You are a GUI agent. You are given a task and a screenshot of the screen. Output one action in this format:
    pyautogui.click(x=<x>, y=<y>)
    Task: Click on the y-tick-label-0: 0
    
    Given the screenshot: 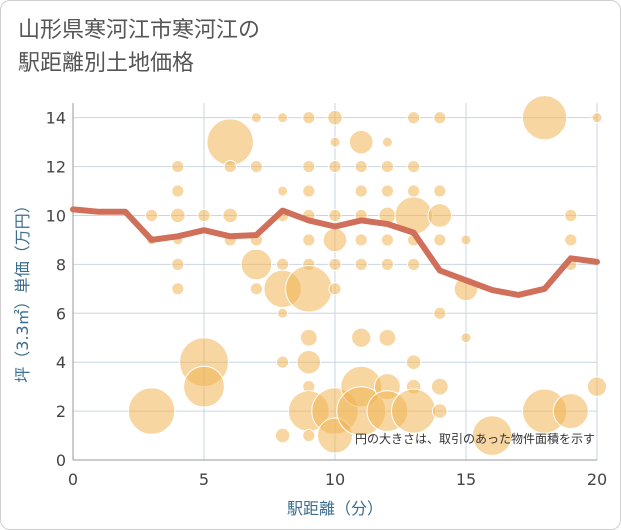 What is the action you would take?
    pyautogui.click(x=61, y=460)
    